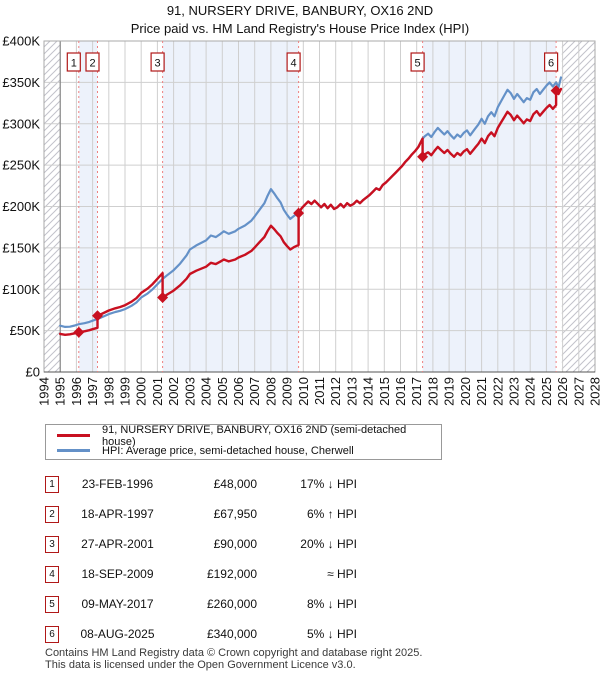 Image resolution: width=600 pixels, height=680 pixels. What do you see at coordinates (335, 391) in the screenshot?
I see `svg-text: 2012` at bounding box center [335, 391].